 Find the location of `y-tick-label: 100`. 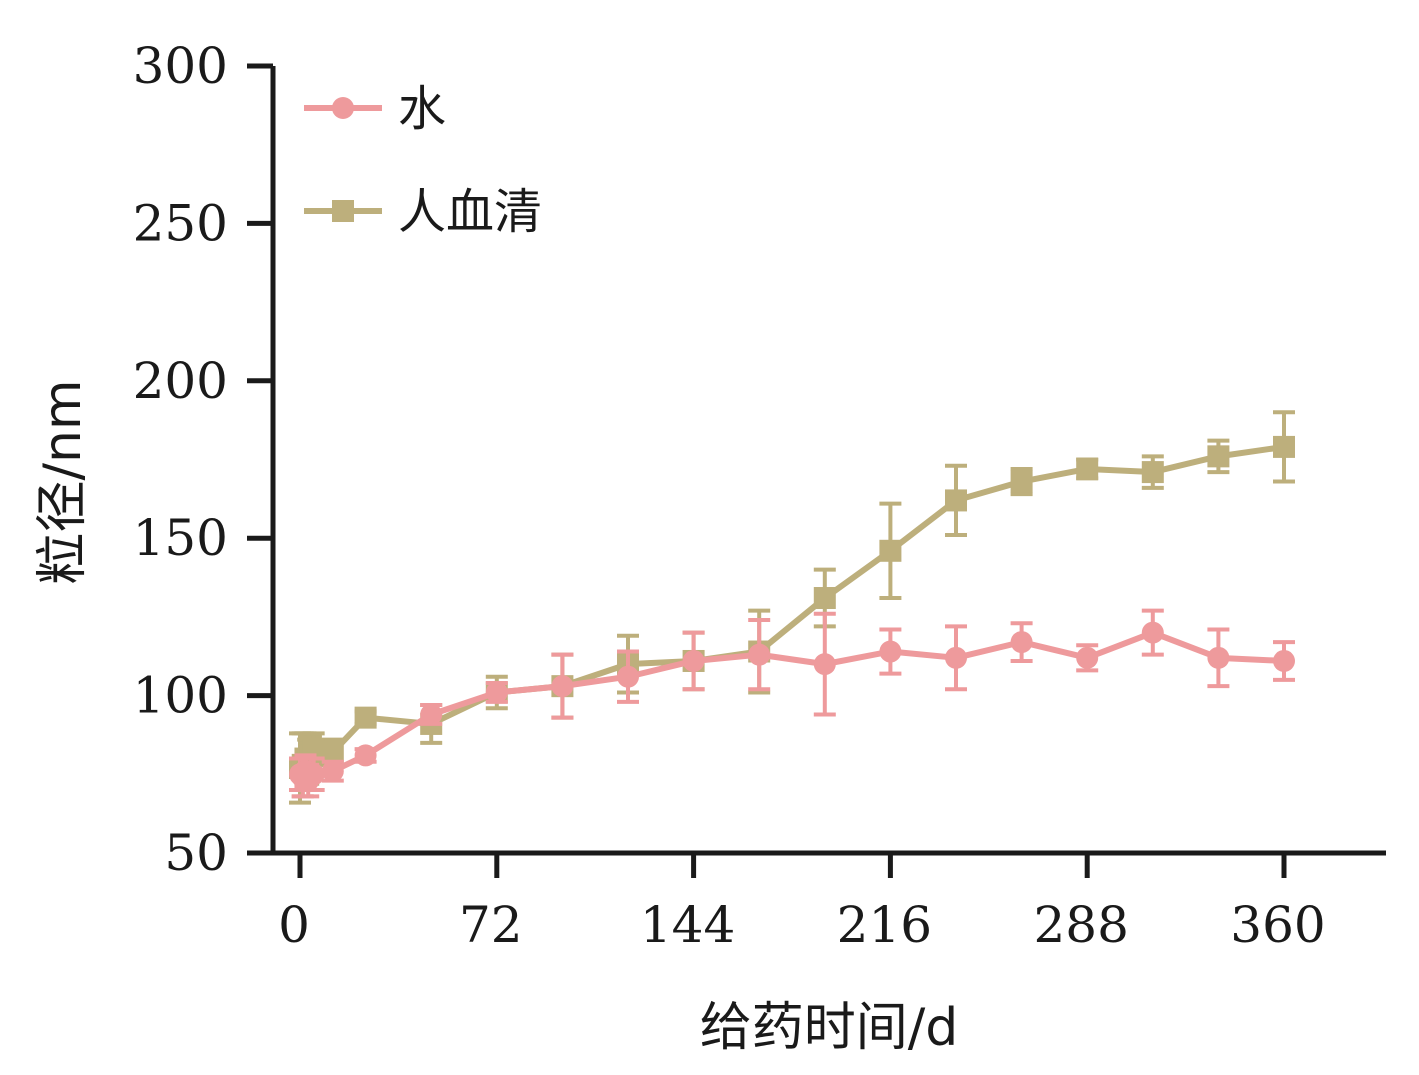

y-tick-label: 100 is located at coordinates (180, 696).